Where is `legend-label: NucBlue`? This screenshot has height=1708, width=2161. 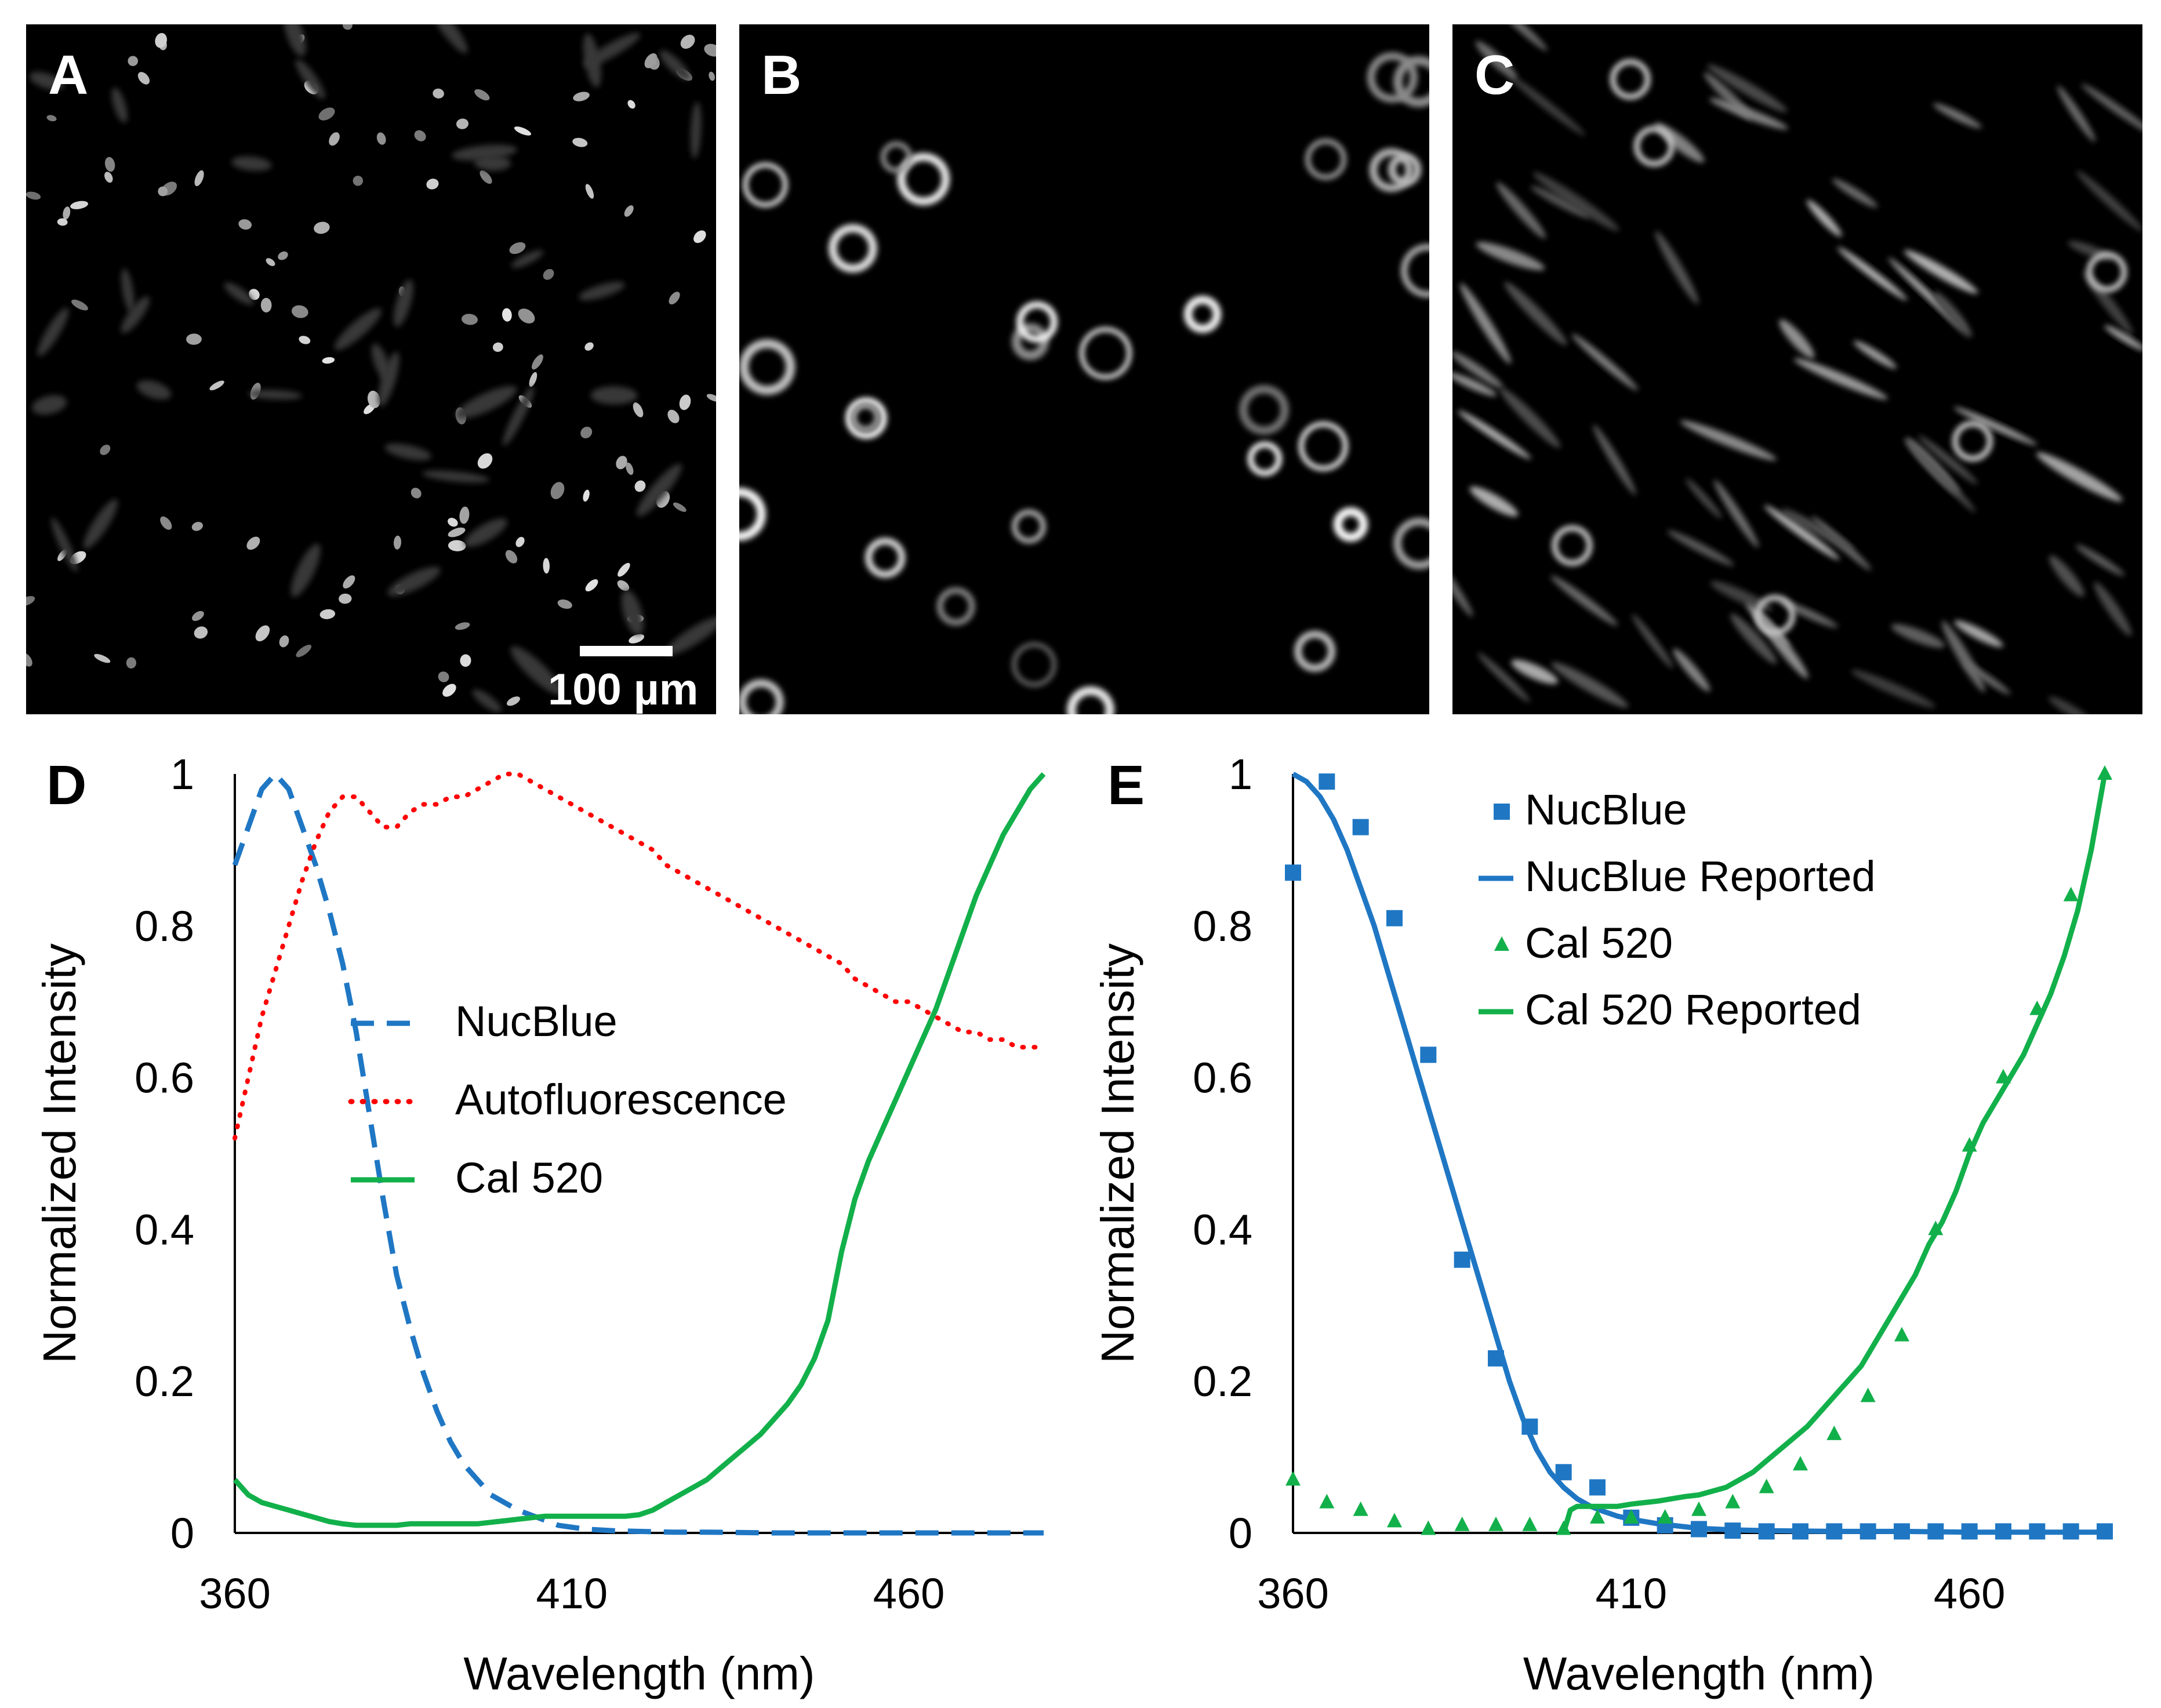 legend-label: NucBlue is located at coordinates (1606, 810).